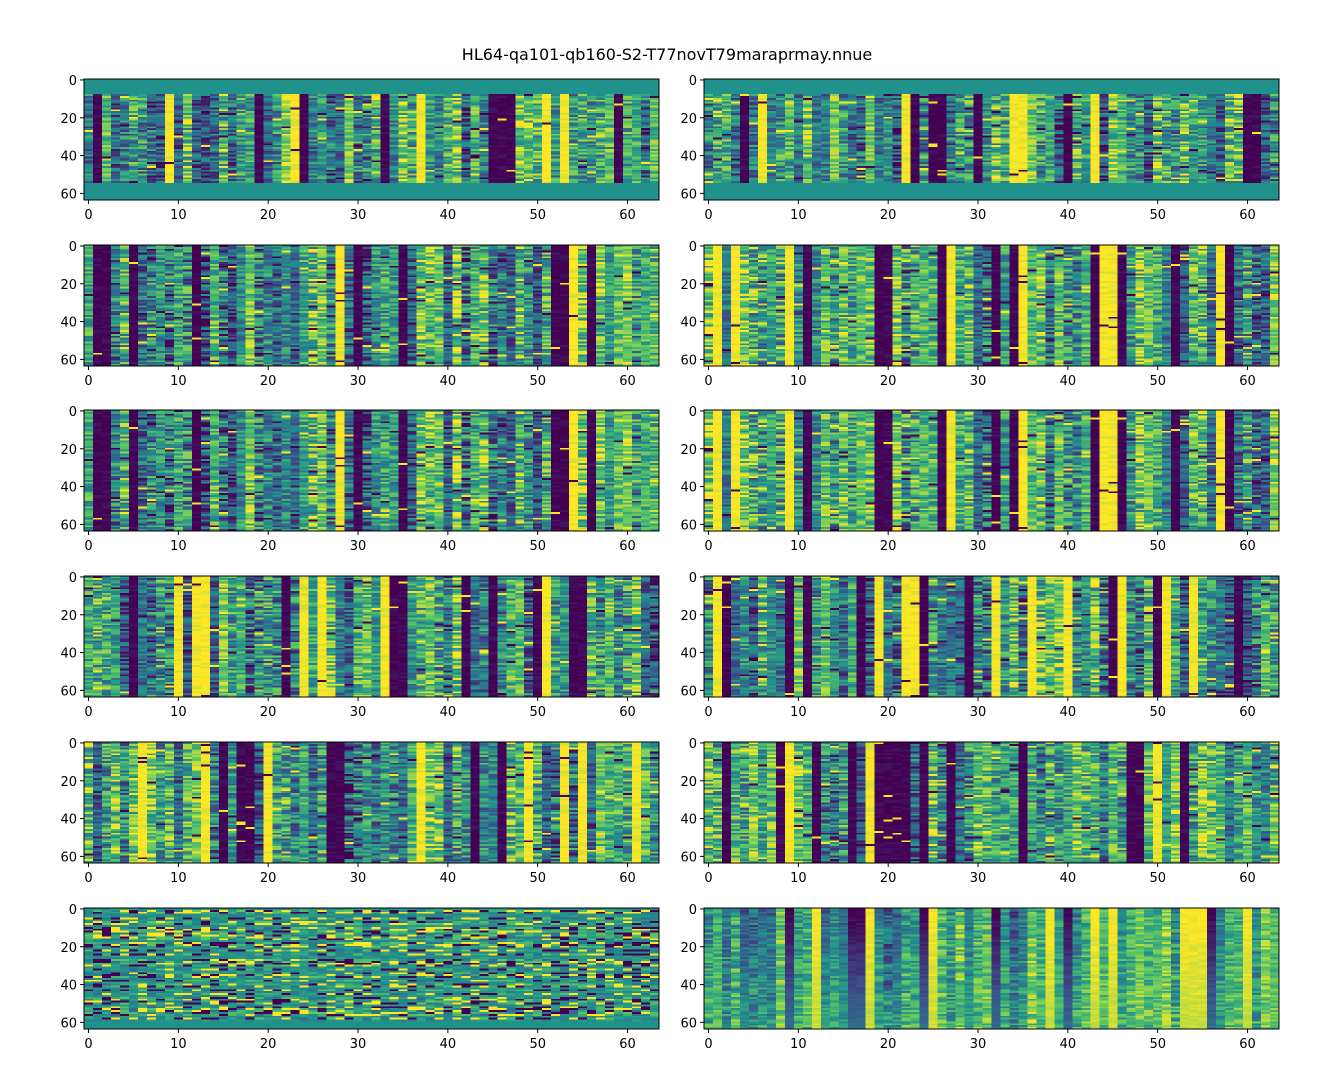  I want to click on x-tick-label: 10, so click(178, 215).